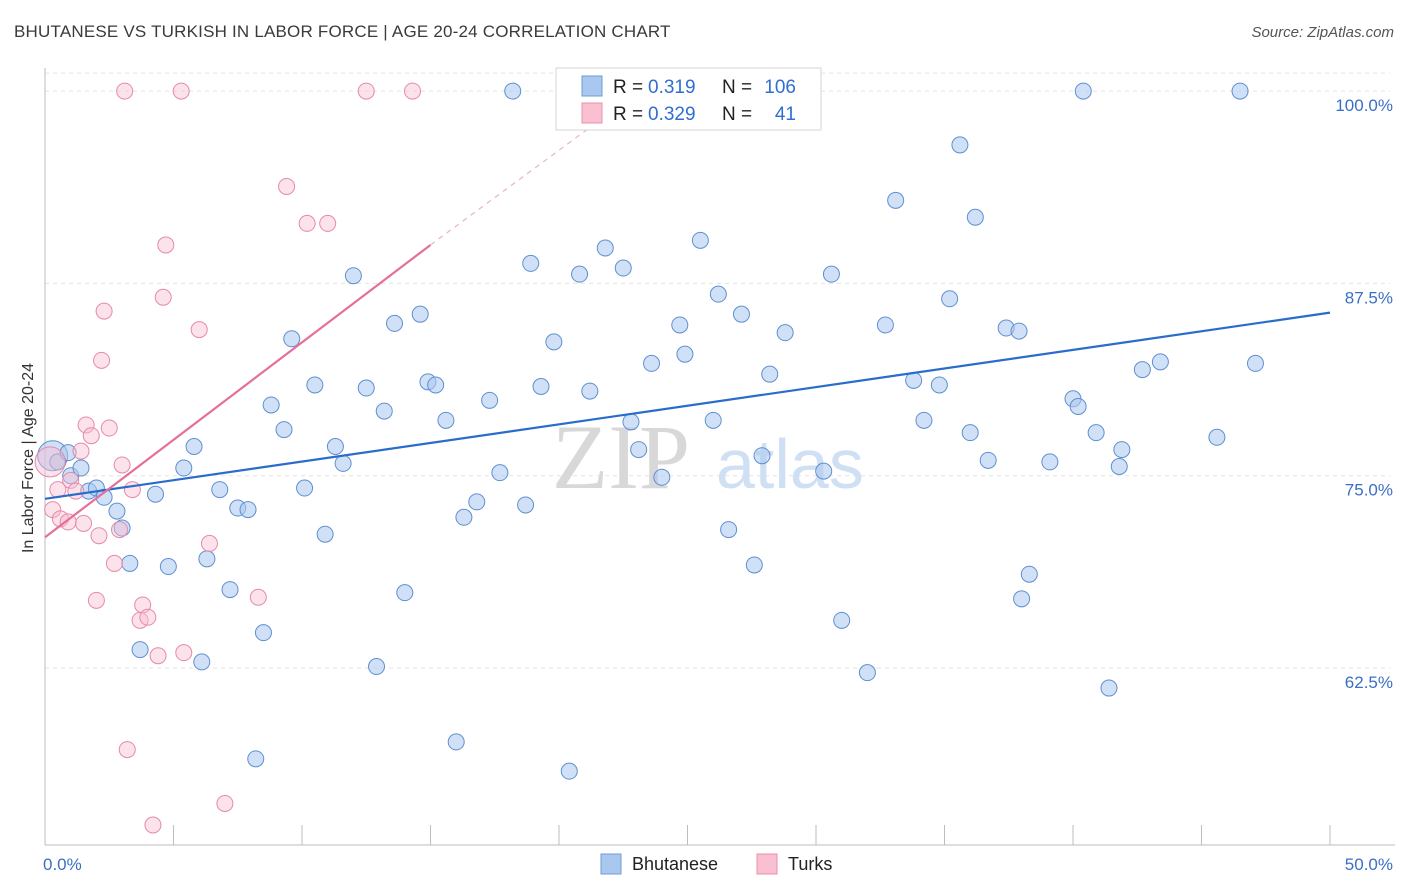 The image size is (1406, 892). I want to click on legend-r-value: 0.319, so click(672, 87).